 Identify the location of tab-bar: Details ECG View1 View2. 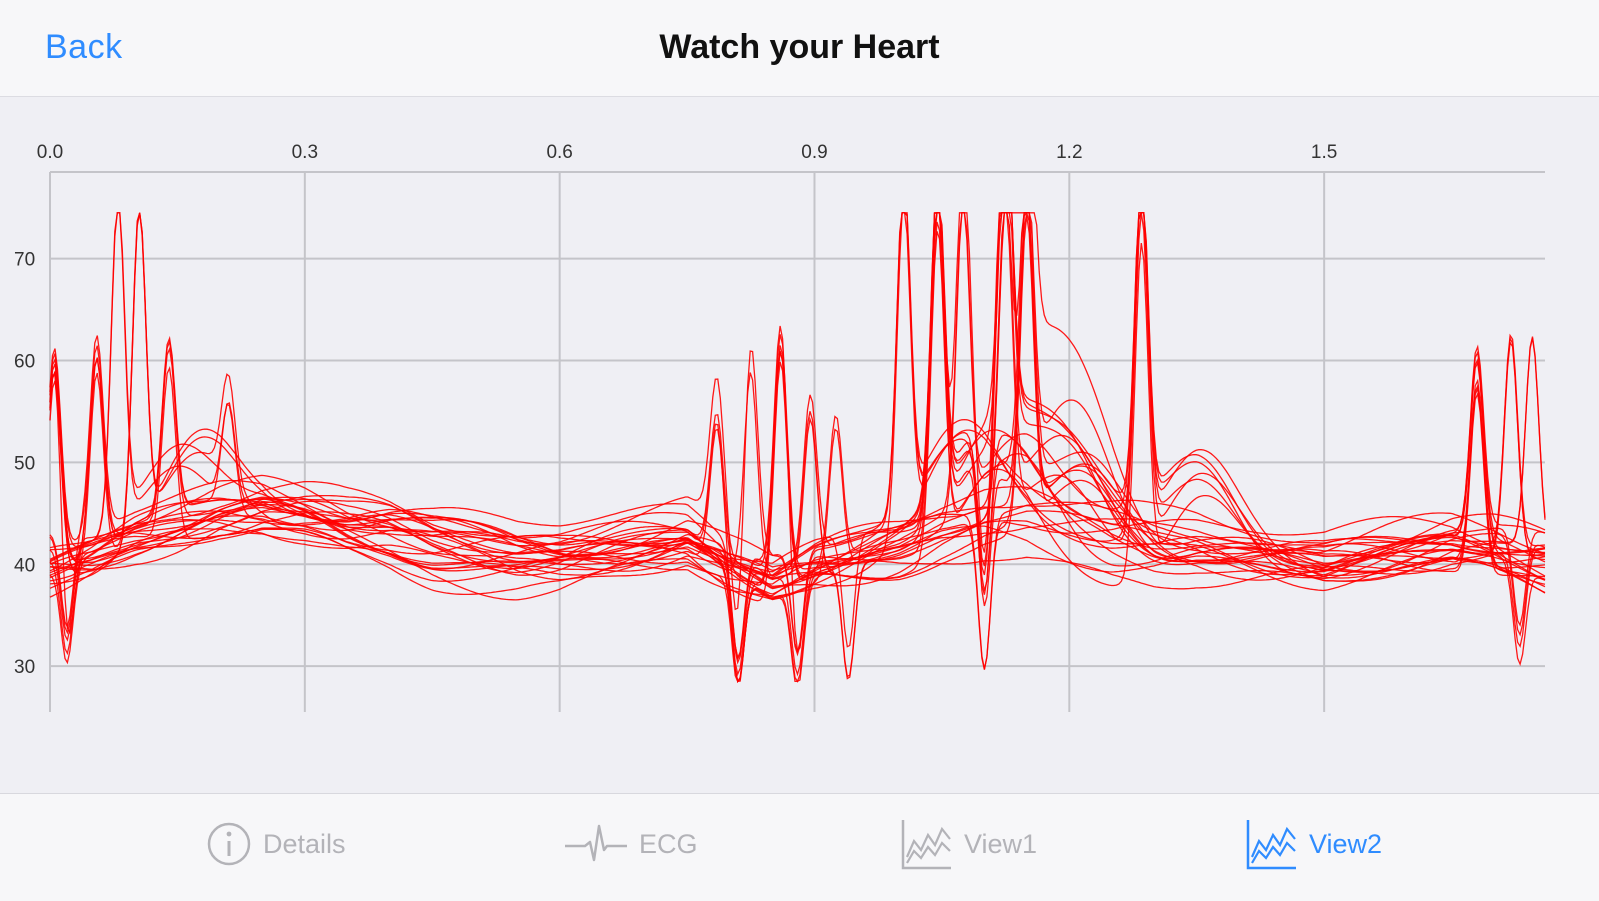
(799, 847).